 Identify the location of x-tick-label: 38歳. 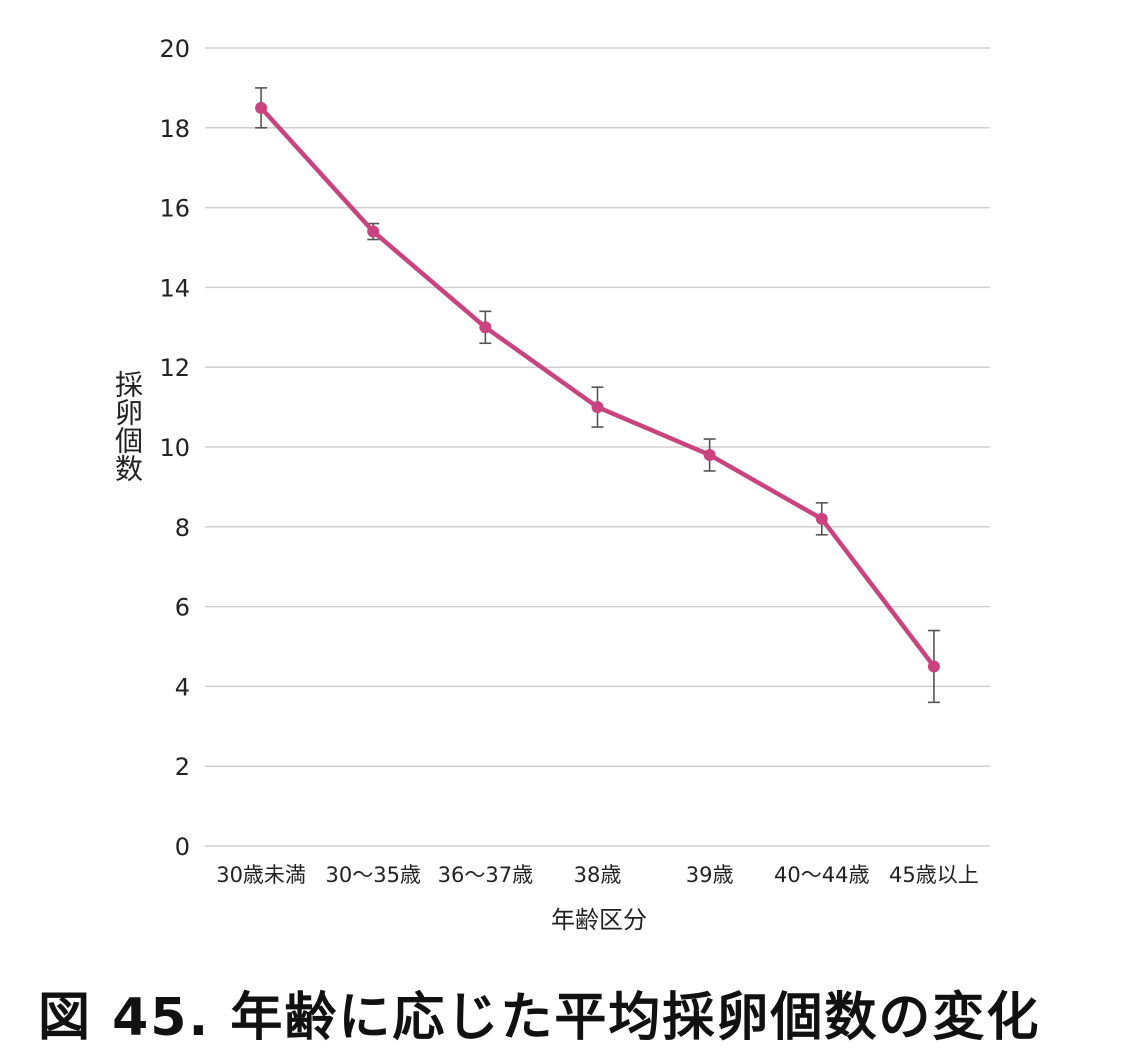
(598, 875).